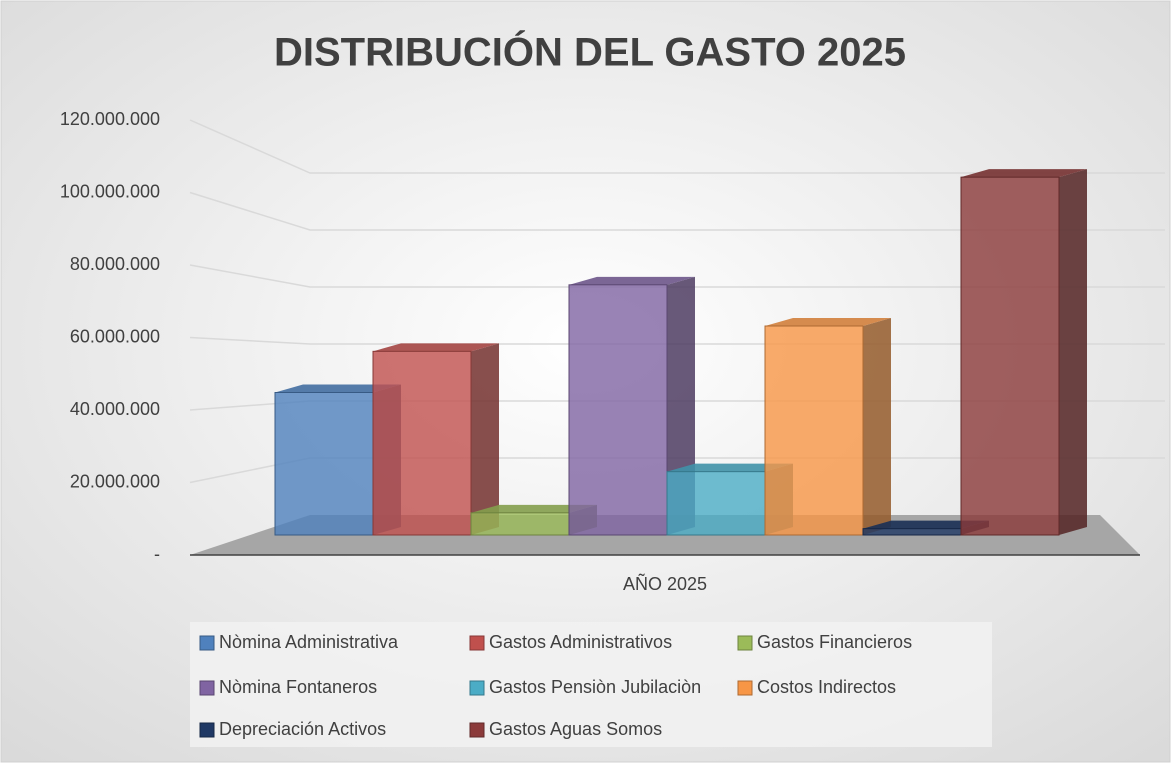 The height and width of the screenshot is (763, 1171). Describe the element at coordinates (298, 687) in the screenshot. I see `legend-label: Nòmina Fontaneros` at that location.